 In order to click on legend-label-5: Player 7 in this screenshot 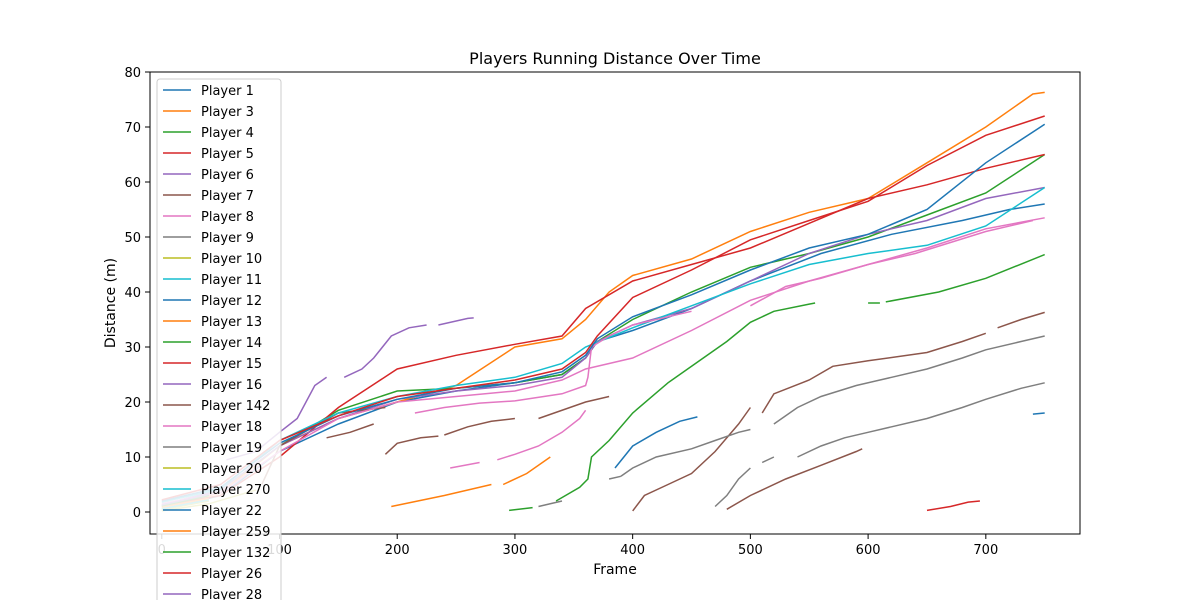, I will do `click(227, 196)`.